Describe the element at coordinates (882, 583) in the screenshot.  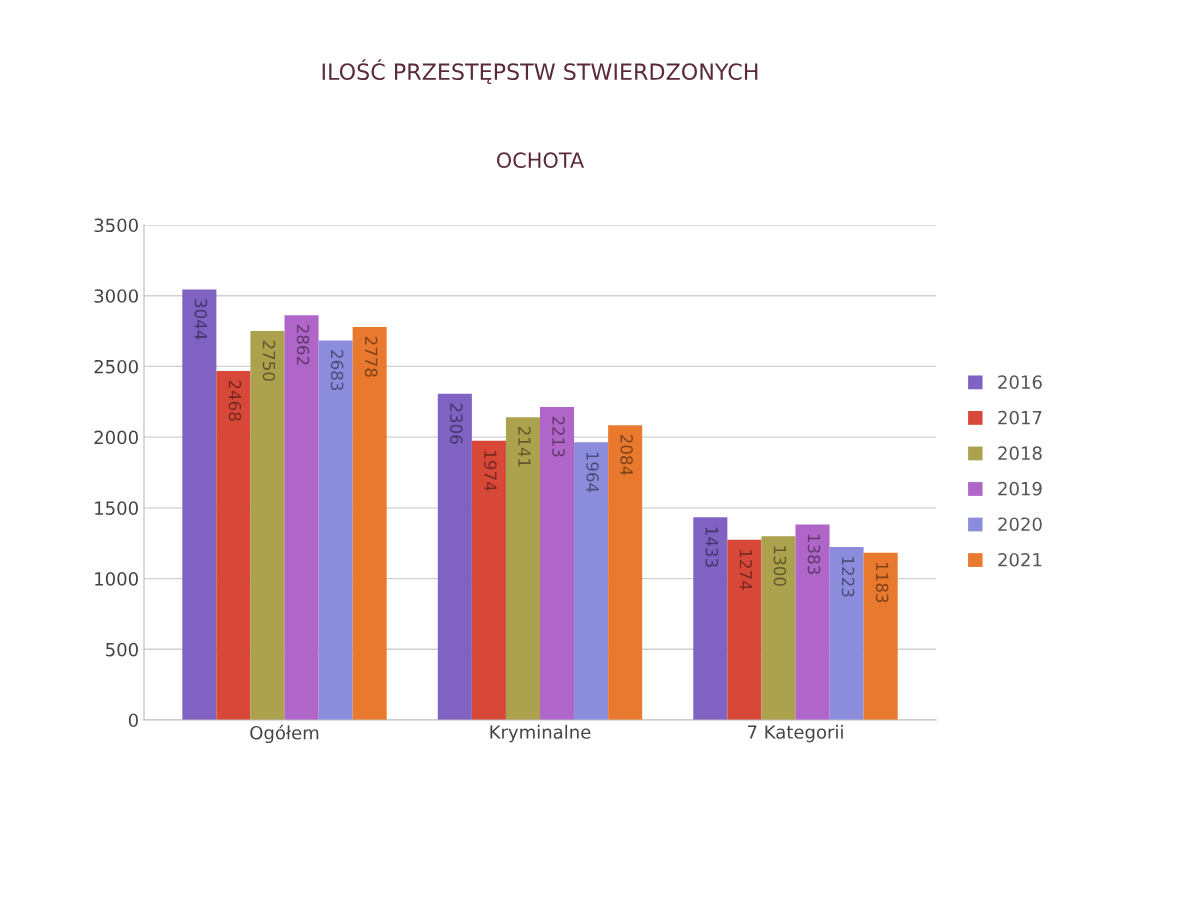
I see `data-label: 1183` at that location.